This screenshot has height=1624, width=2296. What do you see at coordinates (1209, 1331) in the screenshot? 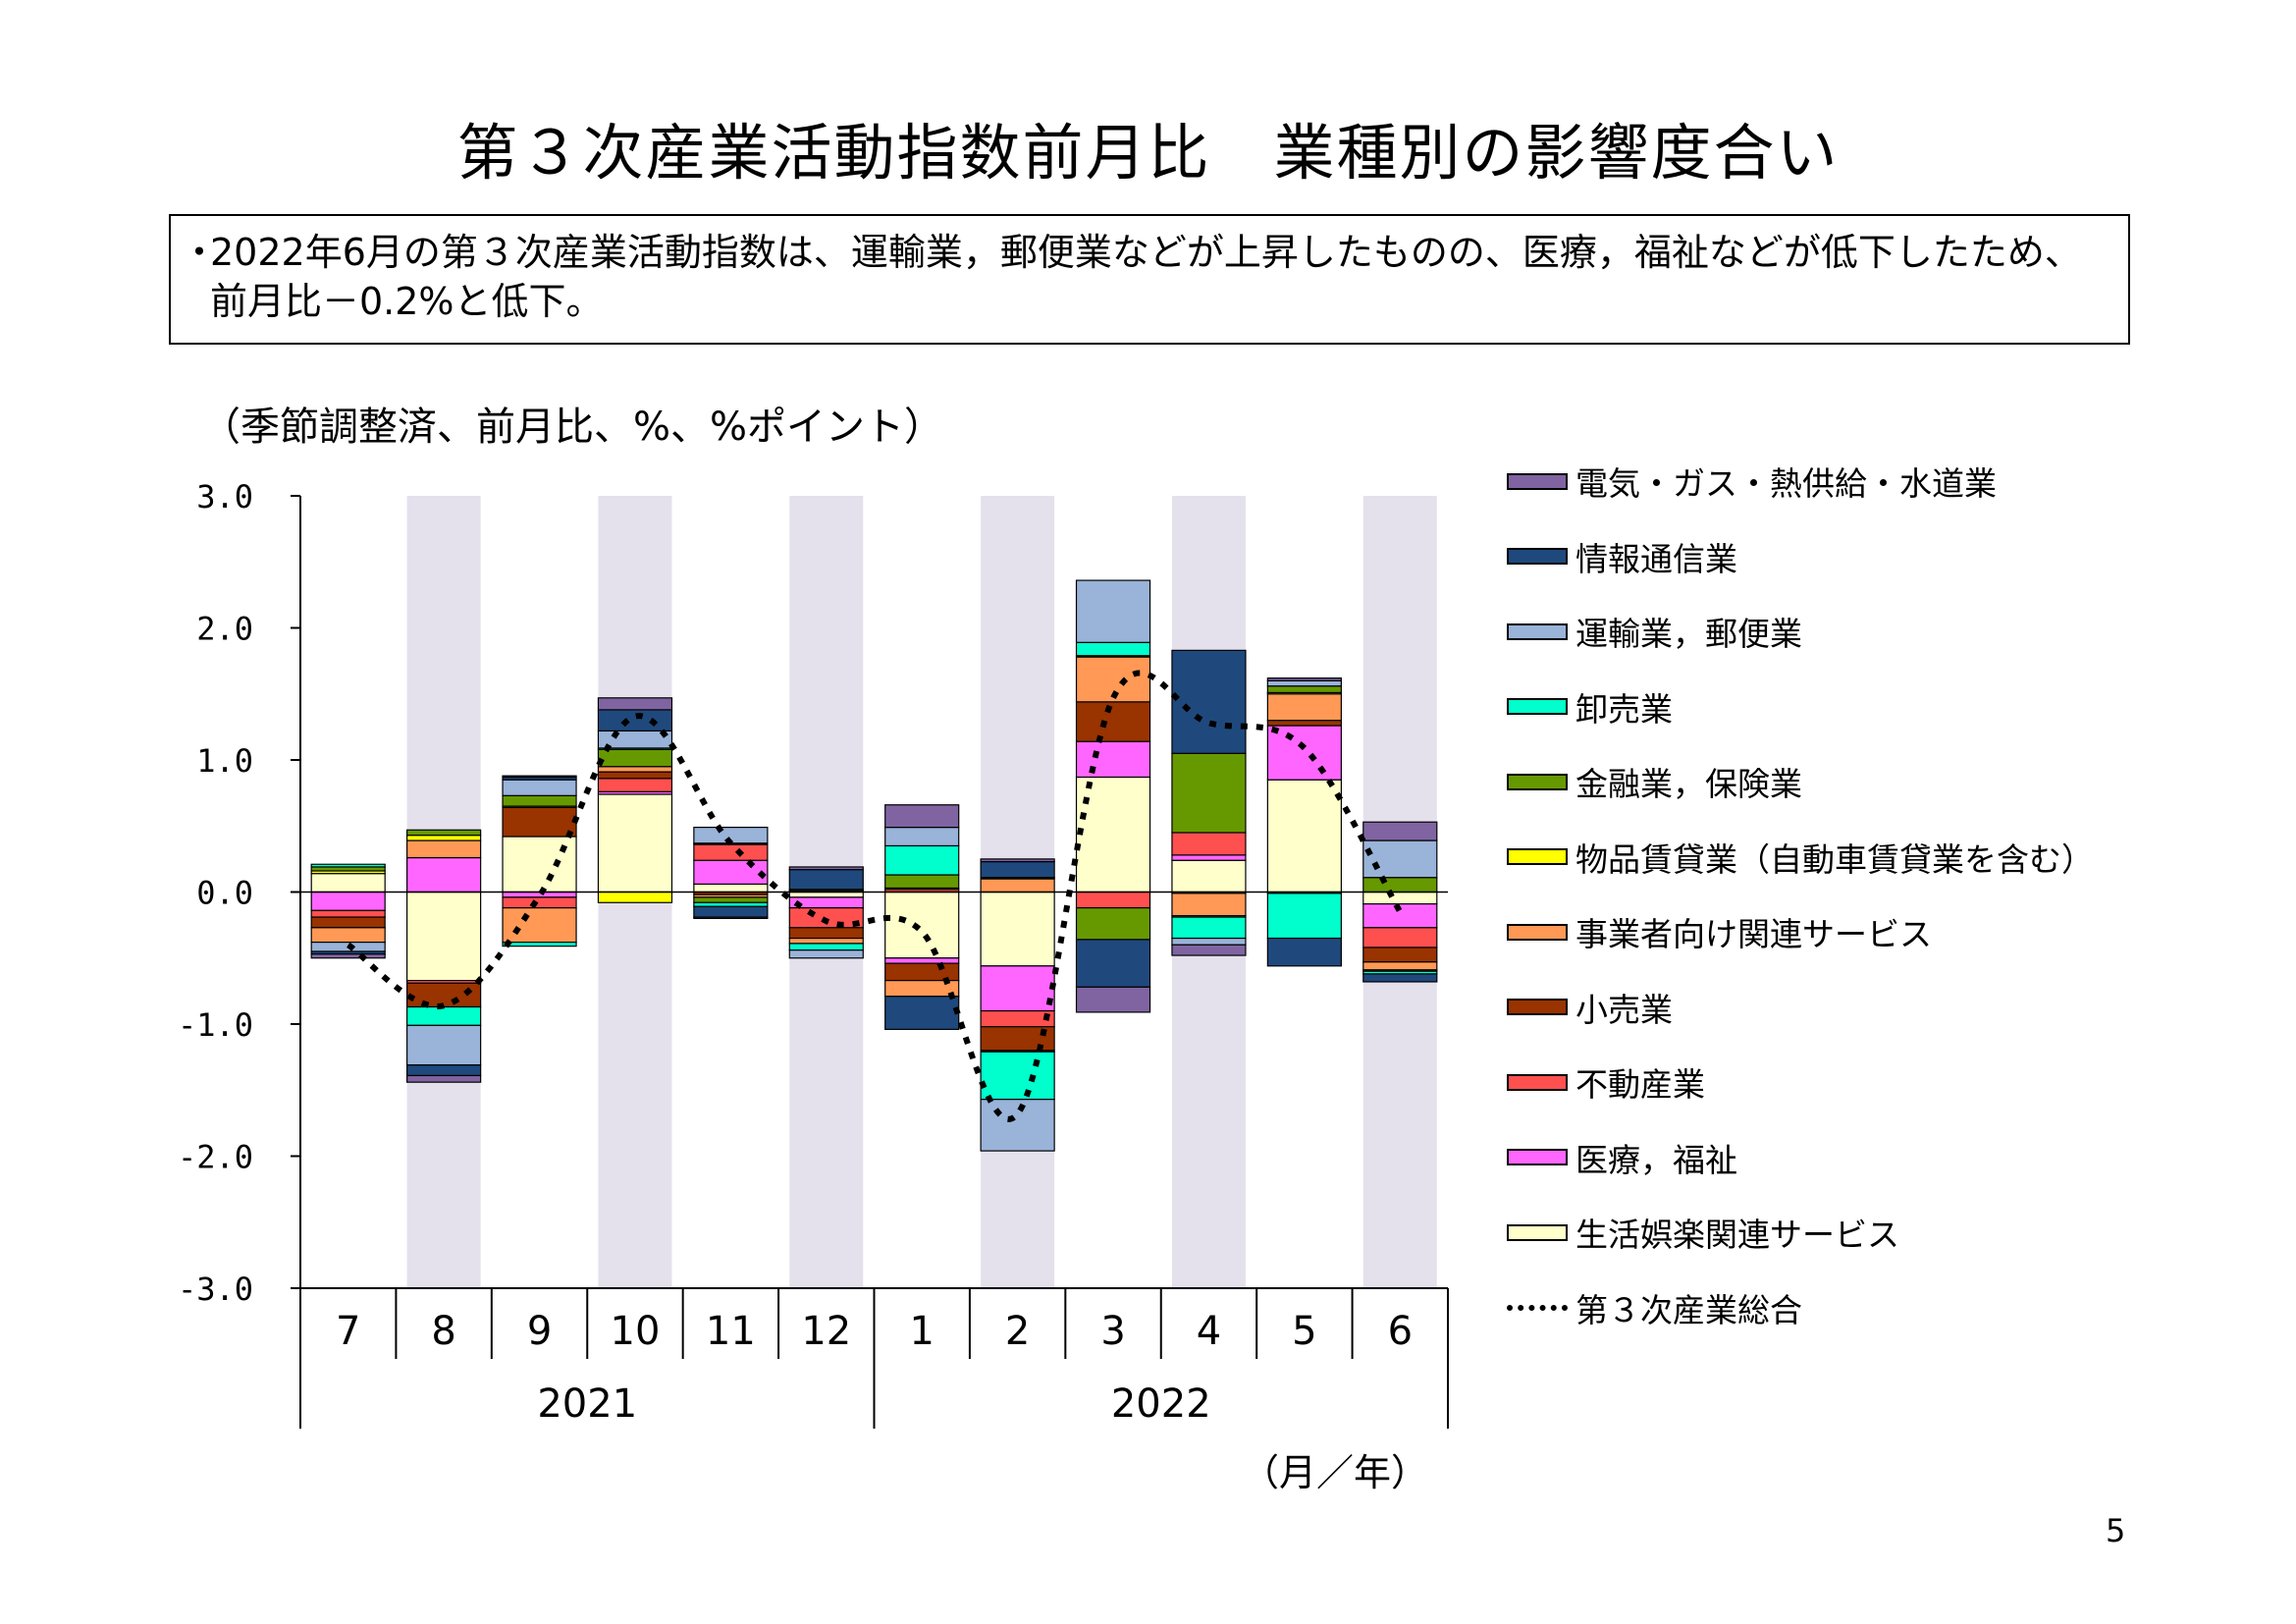
I see `x-tick-label: 4` at bounding box center [1209, 1331].